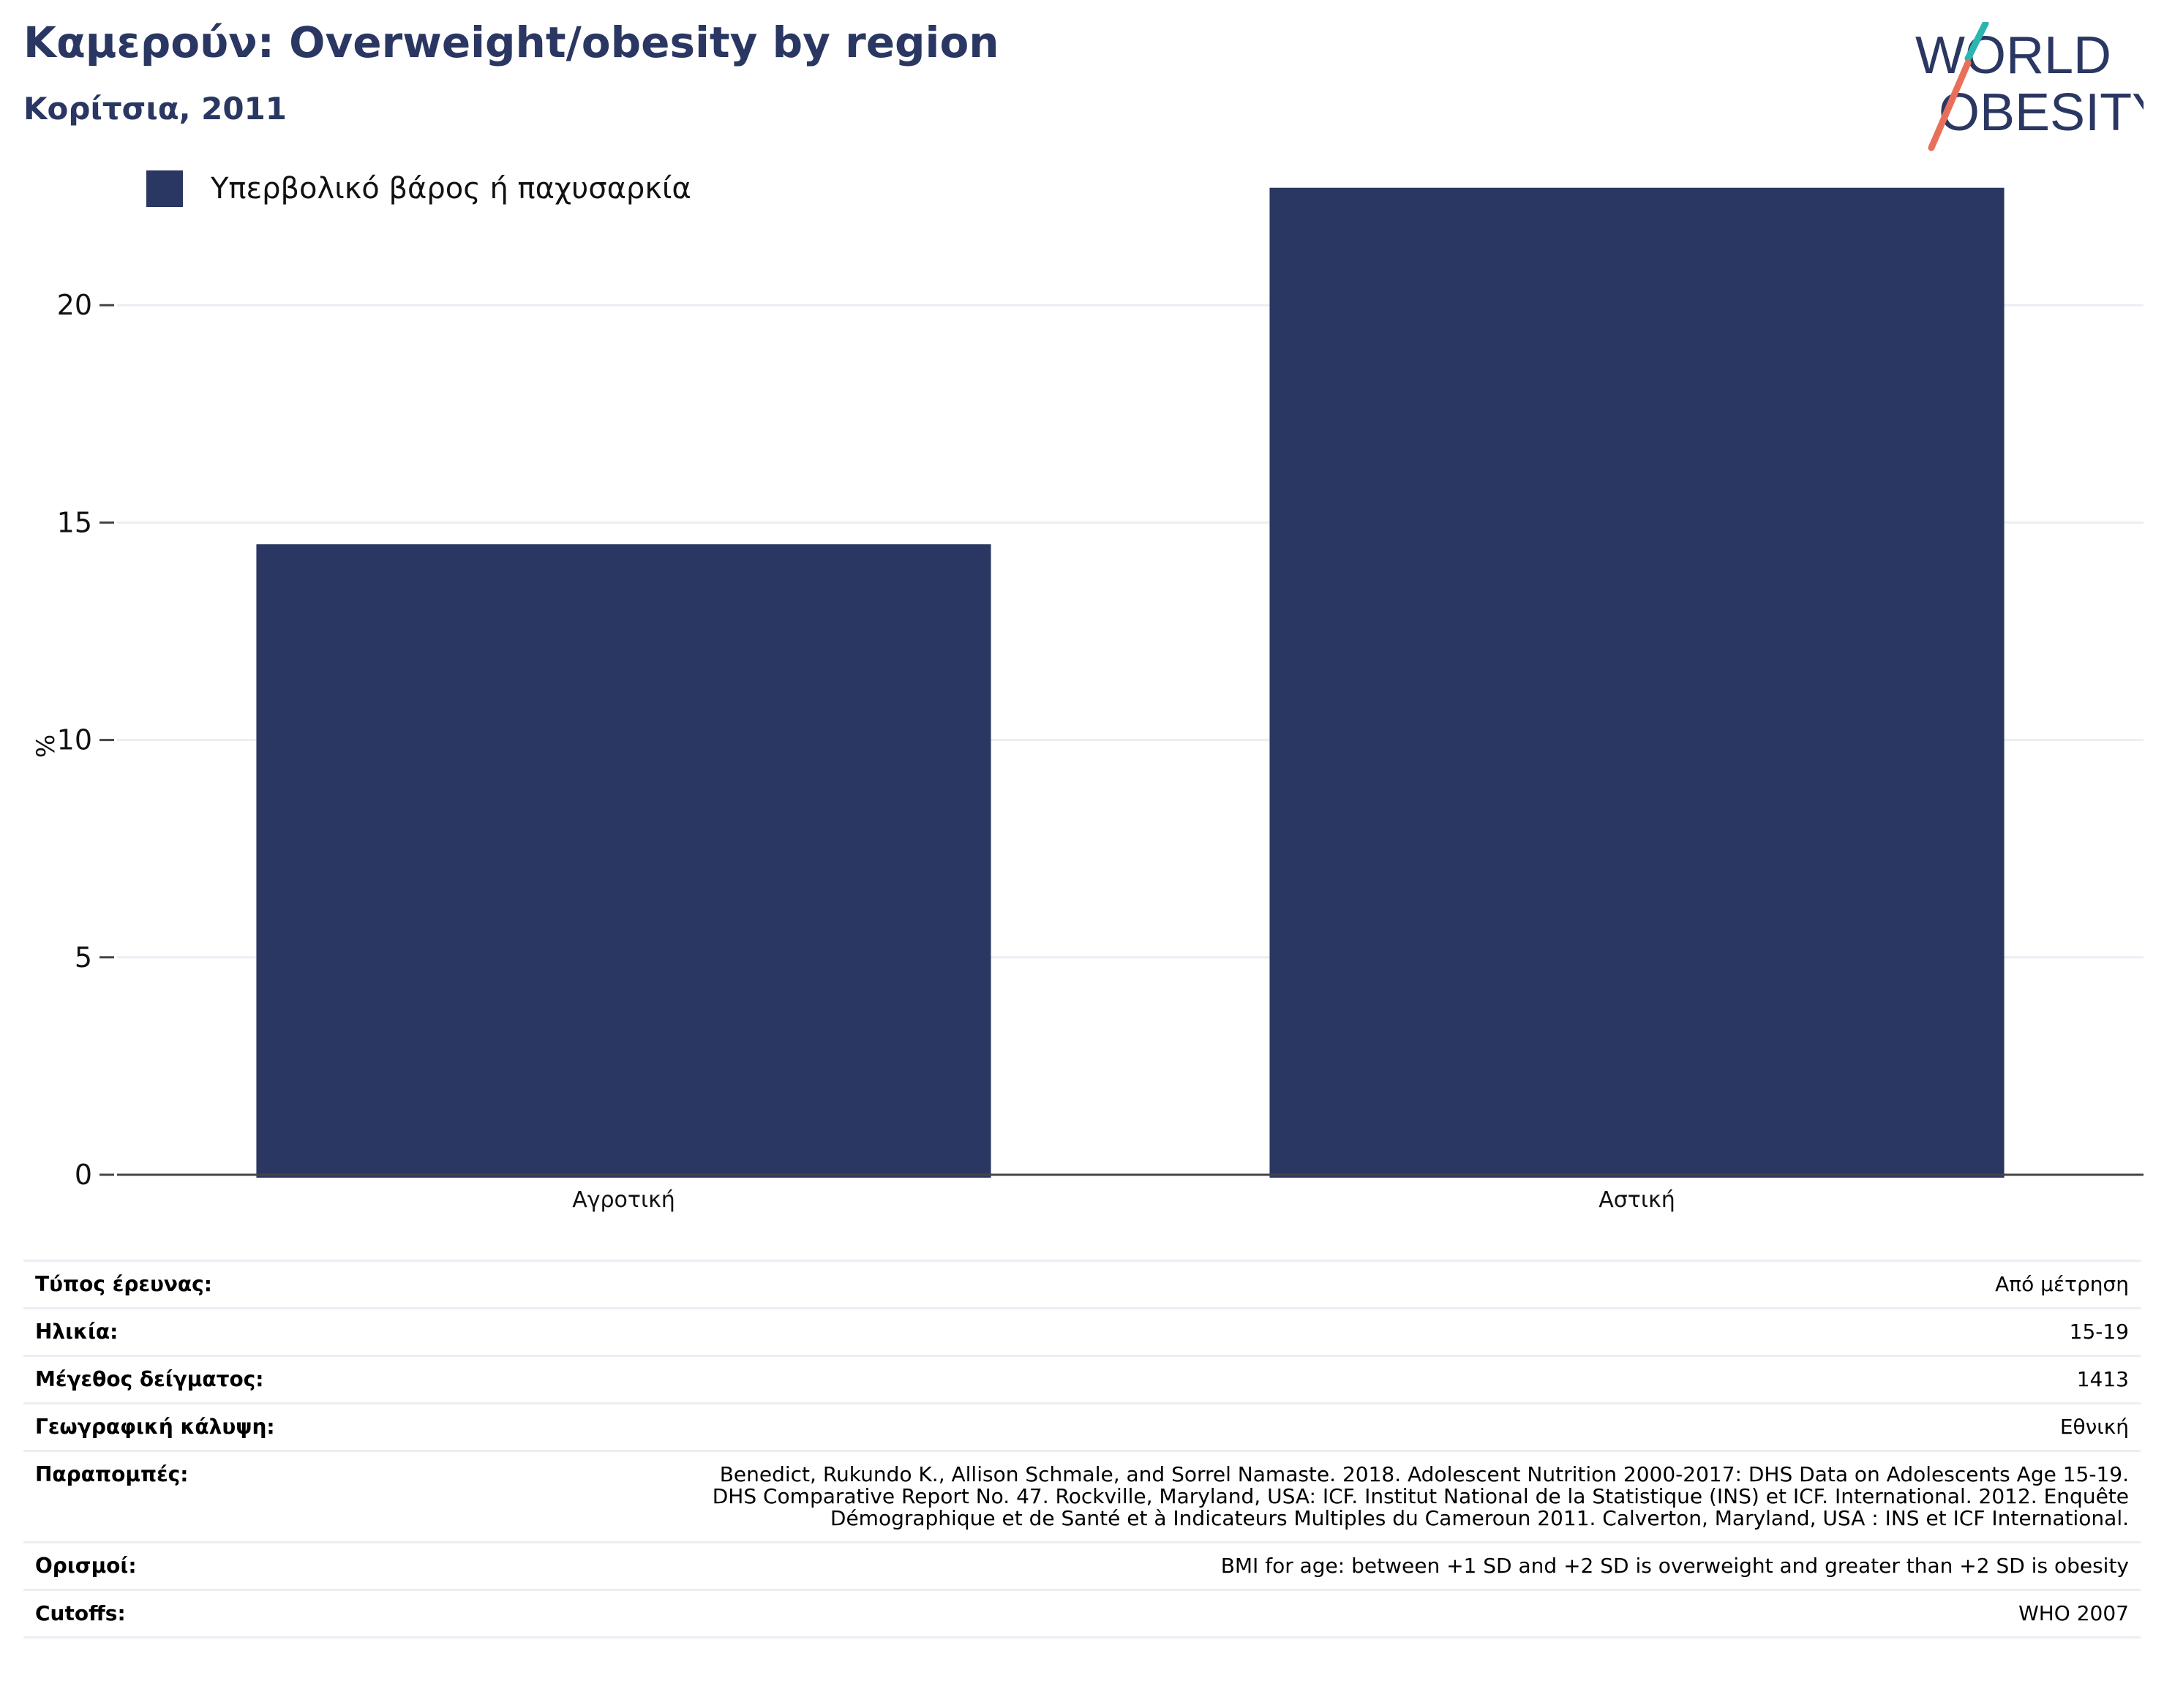 The width and height of the screenshot is (2164, 1708). I want to click on y-tick-label: 10, so click(74, 740).